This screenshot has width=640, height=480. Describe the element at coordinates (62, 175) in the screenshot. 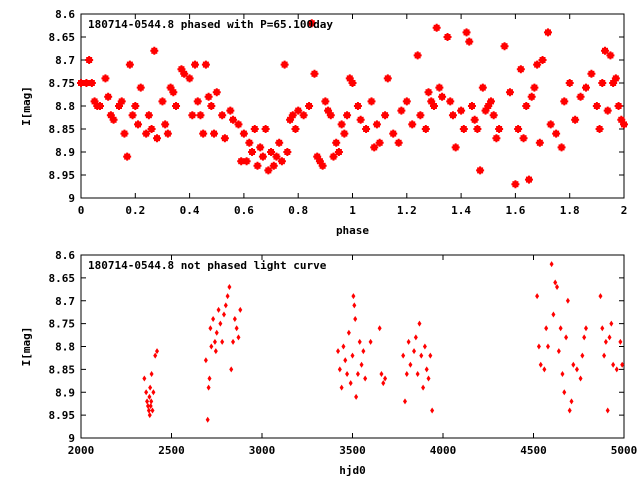

I see `y-tick-label: 8.95` at that location.